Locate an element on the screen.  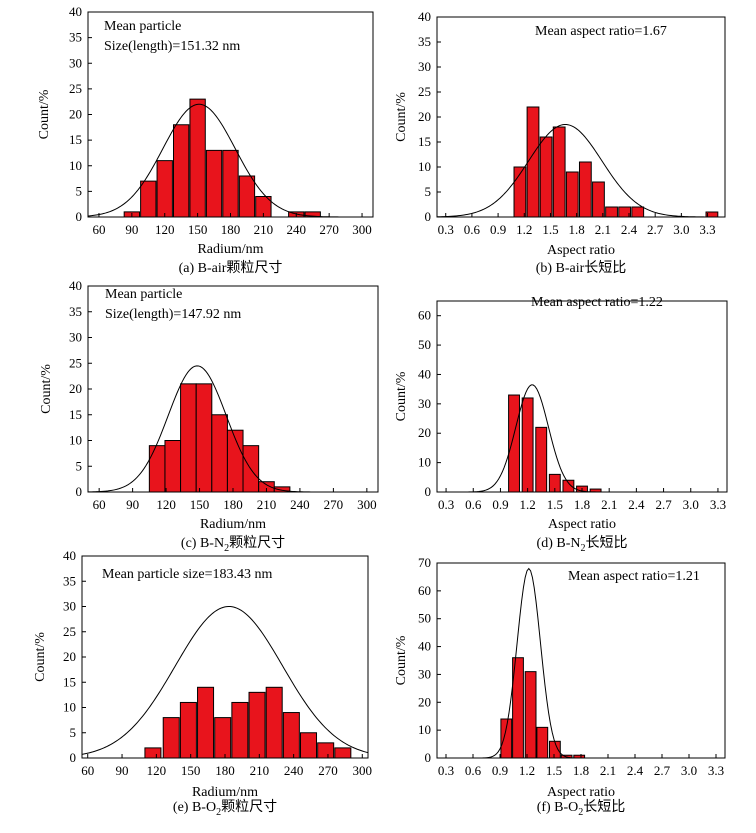
caption-prefix: (b) B-air is located at coordinates (560, 268).